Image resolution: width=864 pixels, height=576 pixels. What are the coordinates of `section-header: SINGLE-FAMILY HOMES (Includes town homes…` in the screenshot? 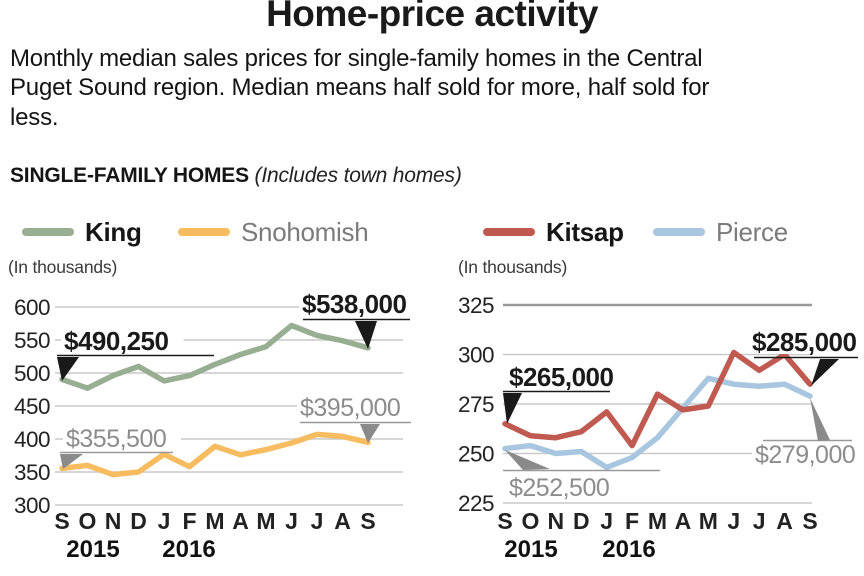 It's located at (236, 176).